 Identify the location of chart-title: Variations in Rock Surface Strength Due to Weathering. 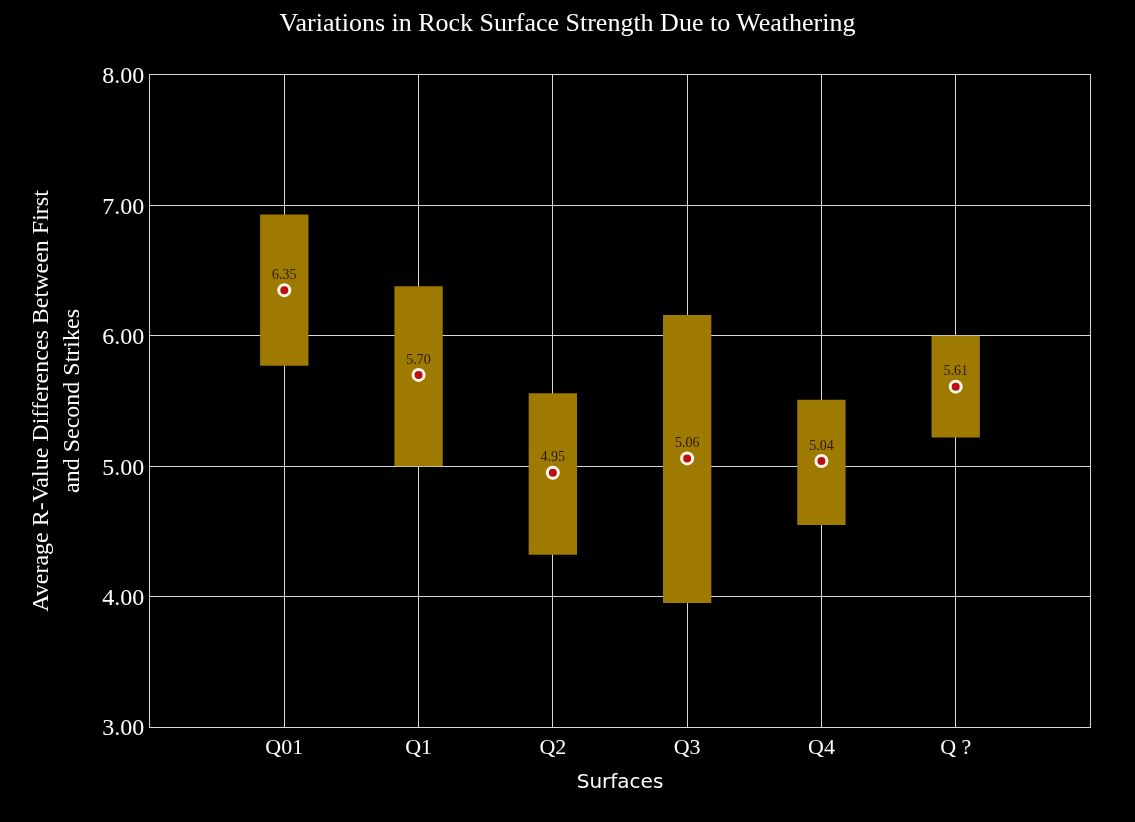
(567, 22).